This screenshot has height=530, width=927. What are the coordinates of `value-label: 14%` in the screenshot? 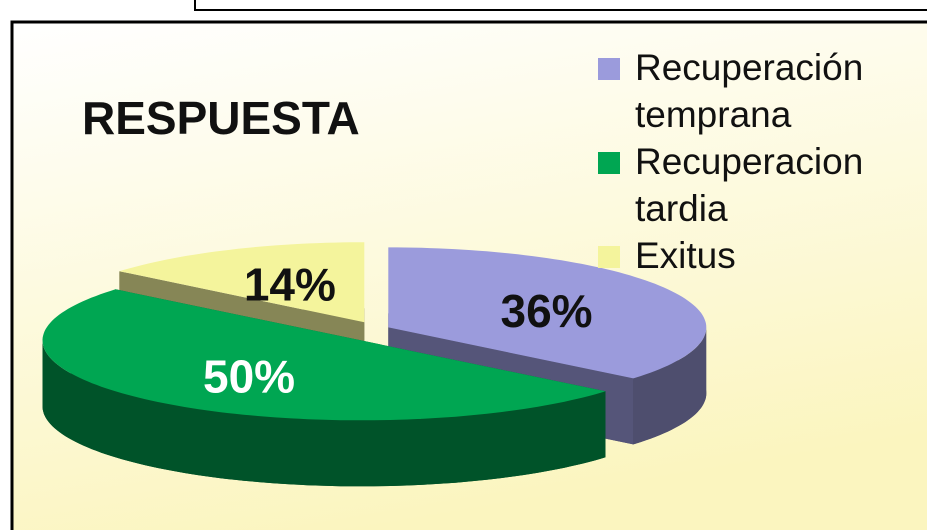 It's located at (290, 285).